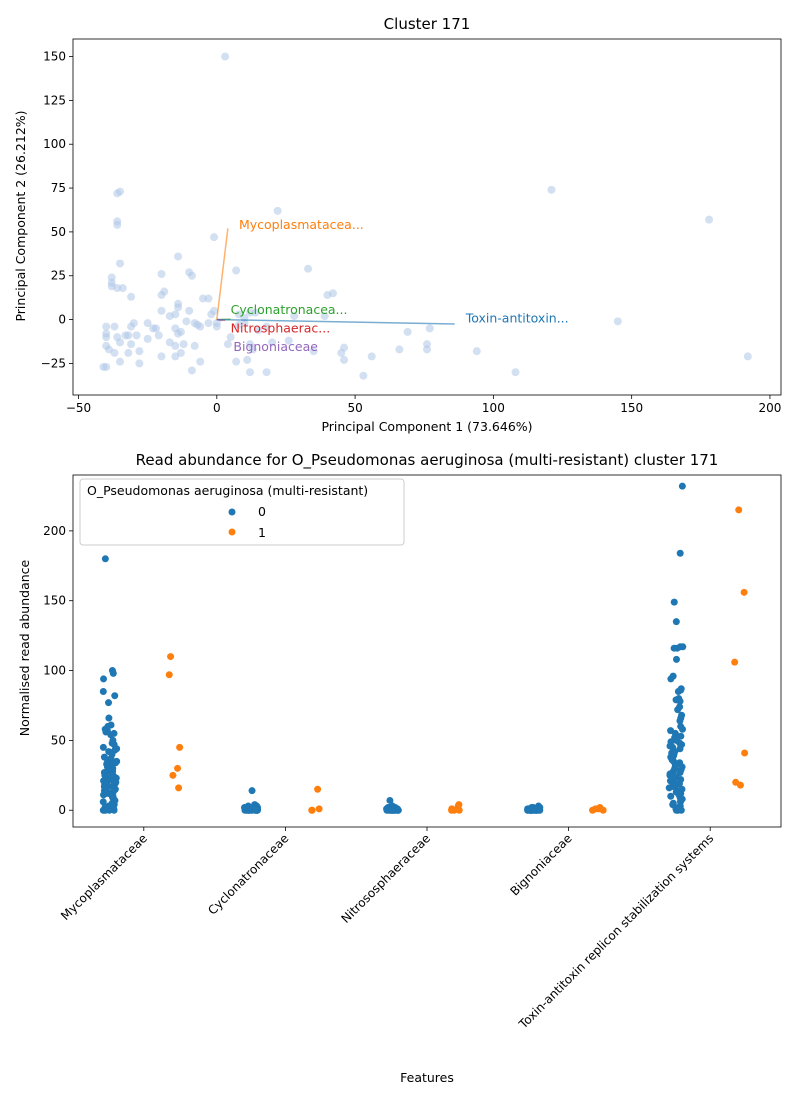  I want to click on strip-y-tick-label: 0, so click(62, 810).